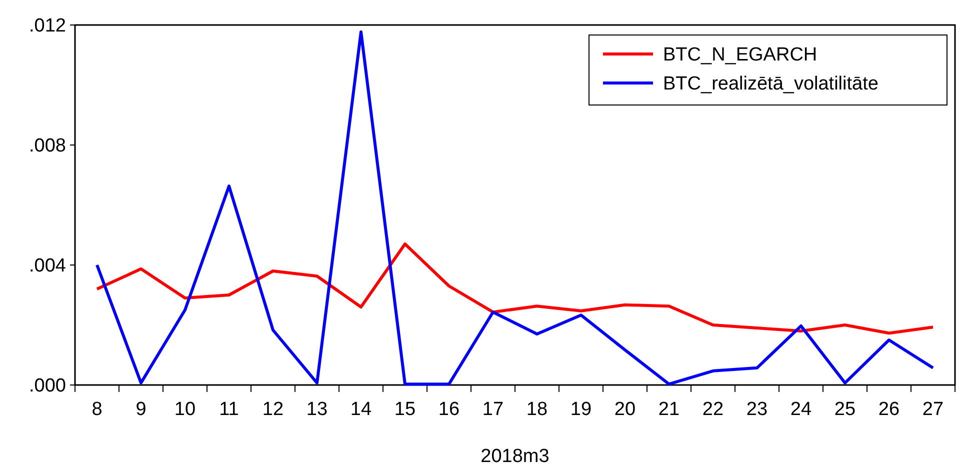 Image resolution: width=959 pixels, height=470 pixels. I want to click on y-tick-label: .008, so click(47, 146).